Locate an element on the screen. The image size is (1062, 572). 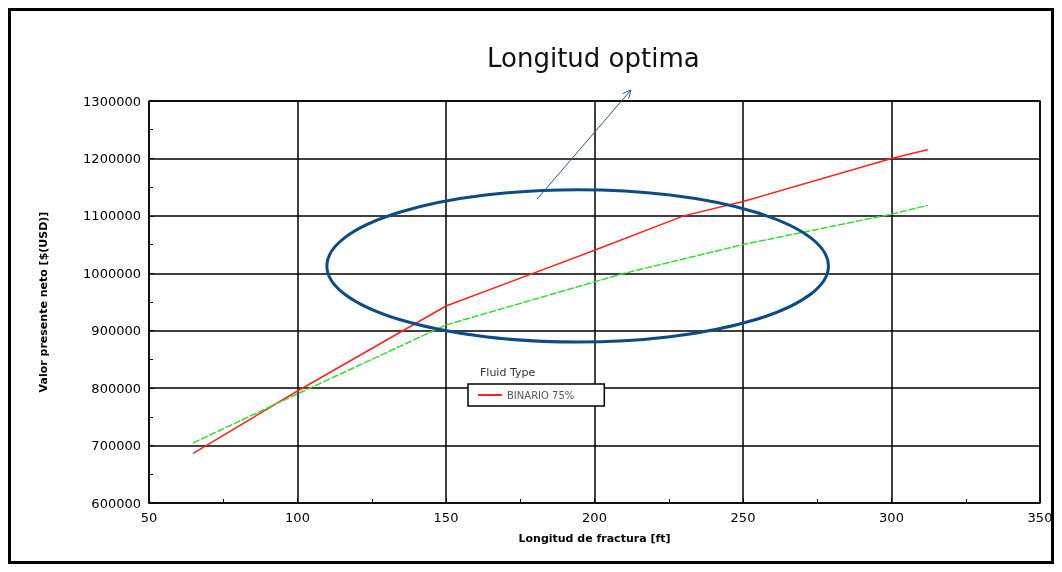
y-axis-title: Valor presente neto [$(USD)] is located at coordinates (43, 302).